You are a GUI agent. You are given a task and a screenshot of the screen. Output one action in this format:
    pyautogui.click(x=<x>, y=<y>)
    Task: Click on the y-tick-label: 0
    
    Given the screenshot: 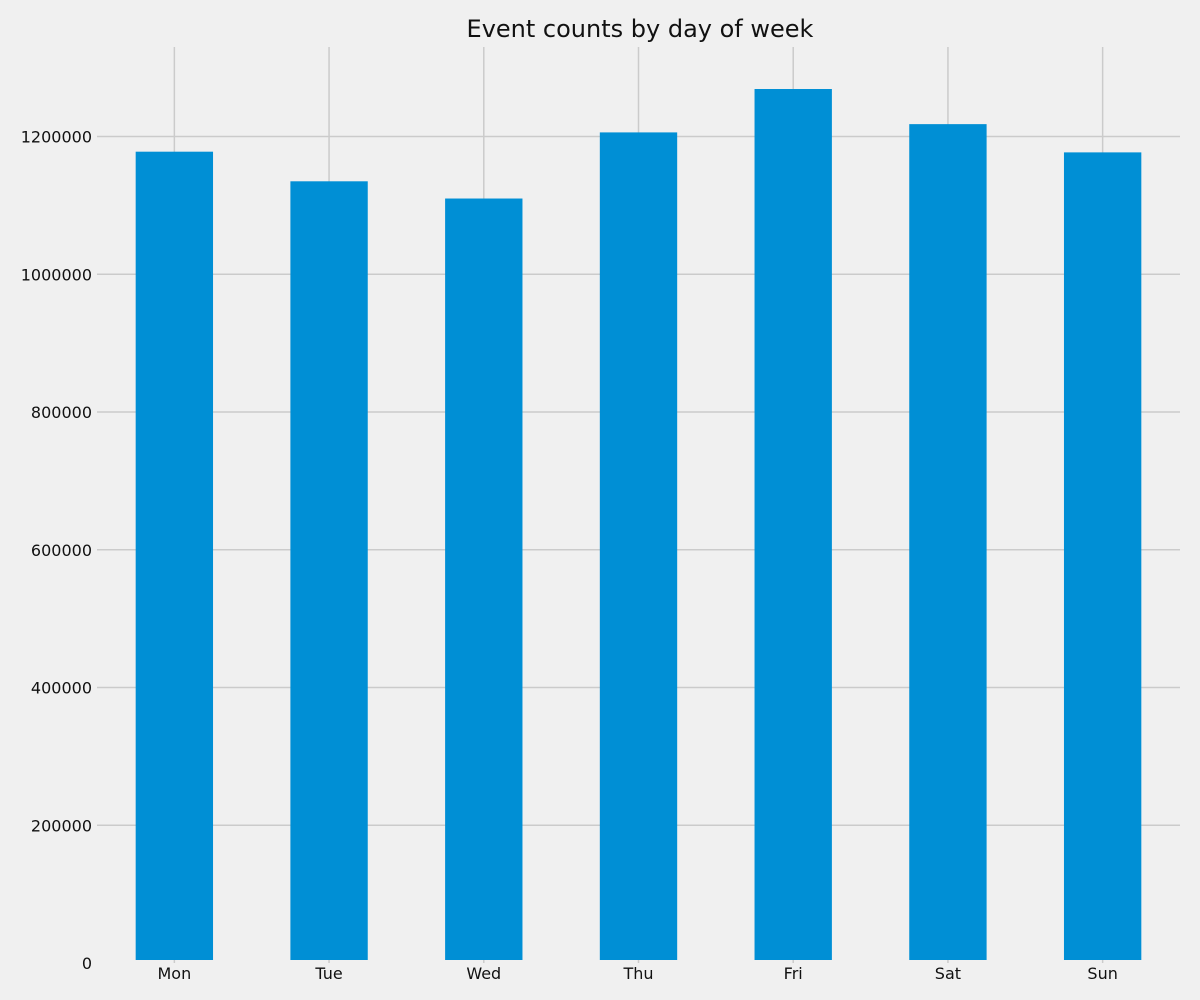 What is the action you would take?
    pyautogui.click(x=87, y=963)
    